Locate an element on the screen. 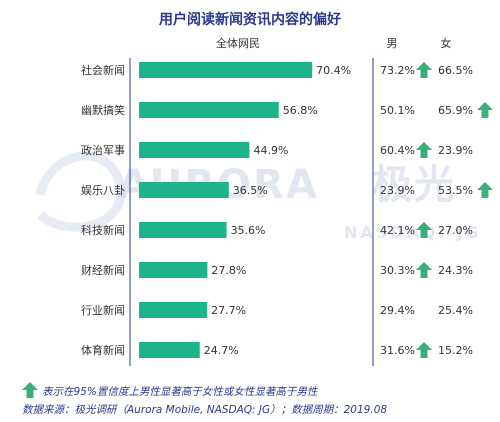  category-label: 幽默搞笑 is located at coordinates (103, 110).